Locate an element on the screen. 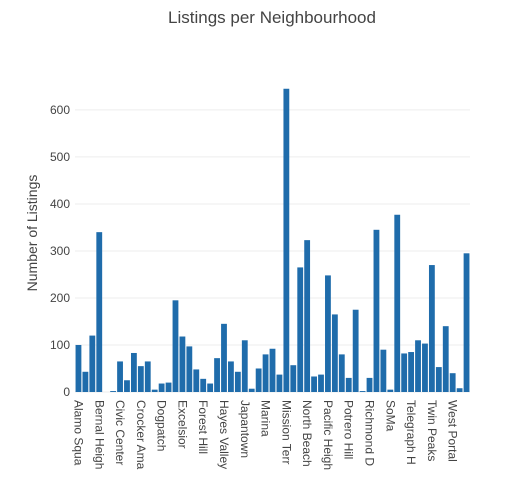 The height and width of the screenshot is (485, 522). y-tick-label: 200 is located at coordinates (60, 298).